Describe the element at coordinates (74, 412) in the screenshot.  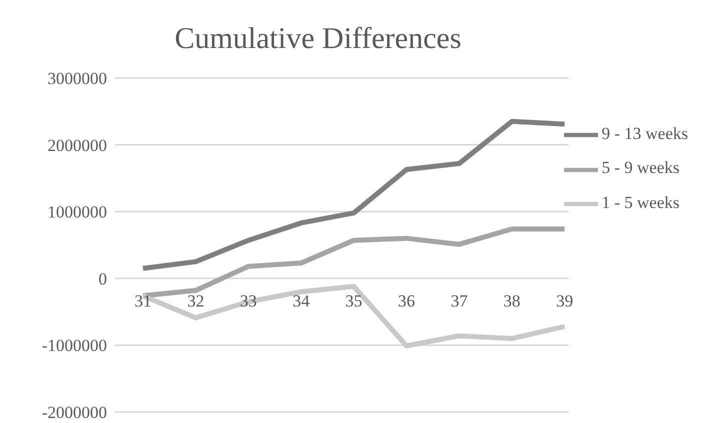
I see `y-tick-label: -2000000` at that location.